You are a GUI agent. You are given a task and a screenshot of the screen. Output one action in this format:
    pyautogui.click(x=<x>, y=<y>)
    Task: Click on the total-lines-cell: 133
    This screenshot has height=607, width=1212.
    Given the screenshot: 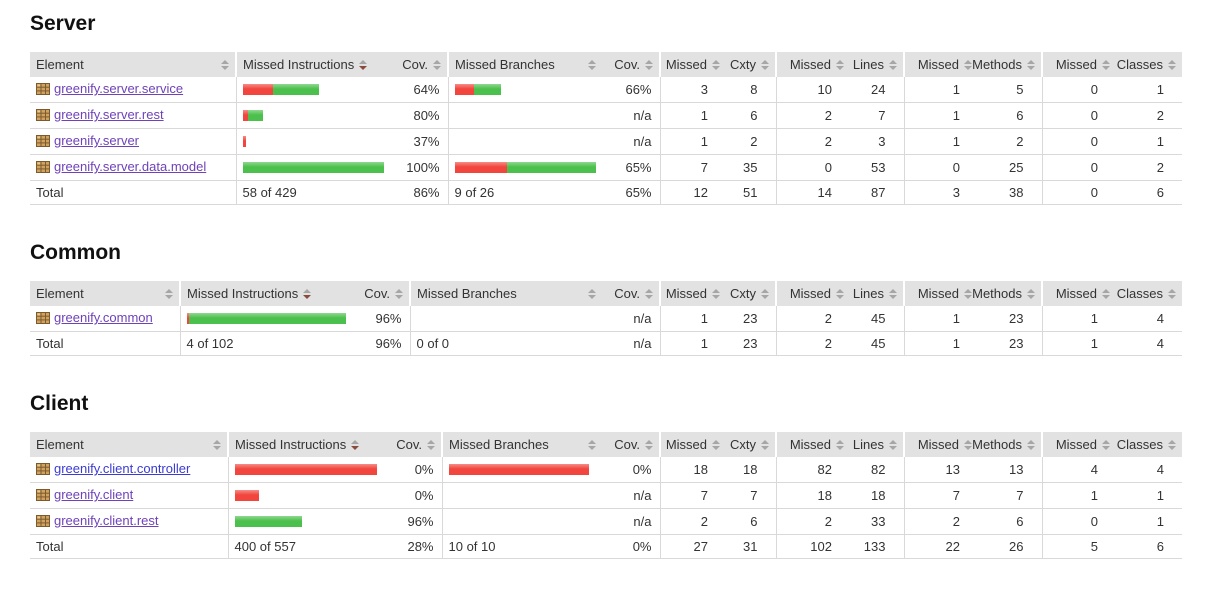 What is the action you would take?
    pyautogui.click(x=874, y=546)
    